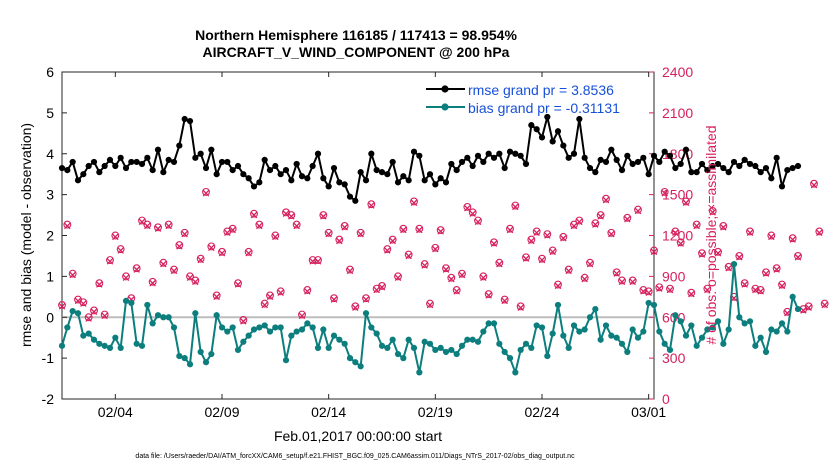 This screenshot has height=475, width=830. What do you see at coordinates (54, 235) in the screenshot?
I see `left-axis-ticks: -2 -1 0 1 2 3 4 5 6` at bounding box center [54, 235].